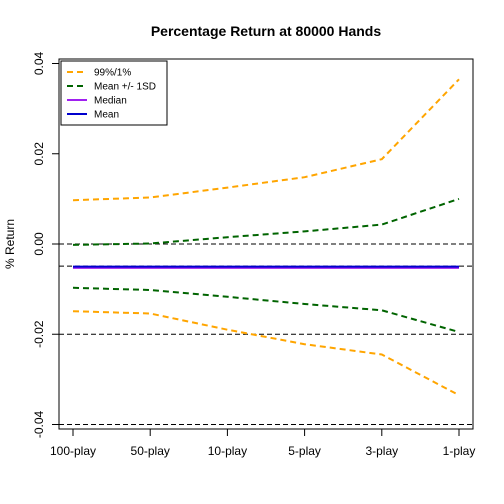 The height and width of the screenshot is (504, 504). I want to click on legend-label-2: Median, so click(110, 101).